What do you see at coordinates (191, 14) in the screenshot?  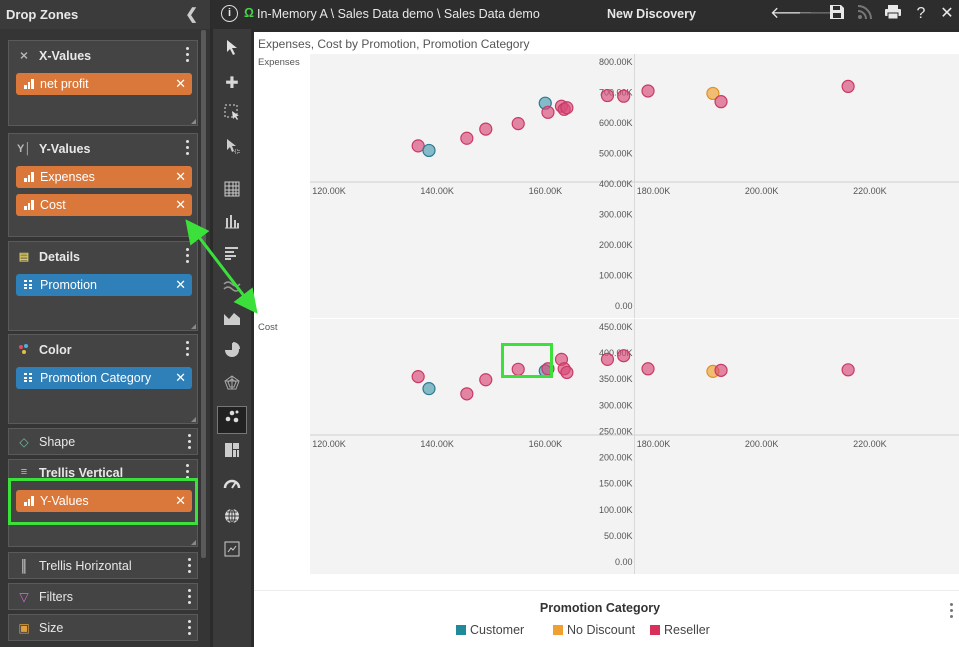 I see `collapse-chevron-icon: ❮` at bounding box center [191, 14].